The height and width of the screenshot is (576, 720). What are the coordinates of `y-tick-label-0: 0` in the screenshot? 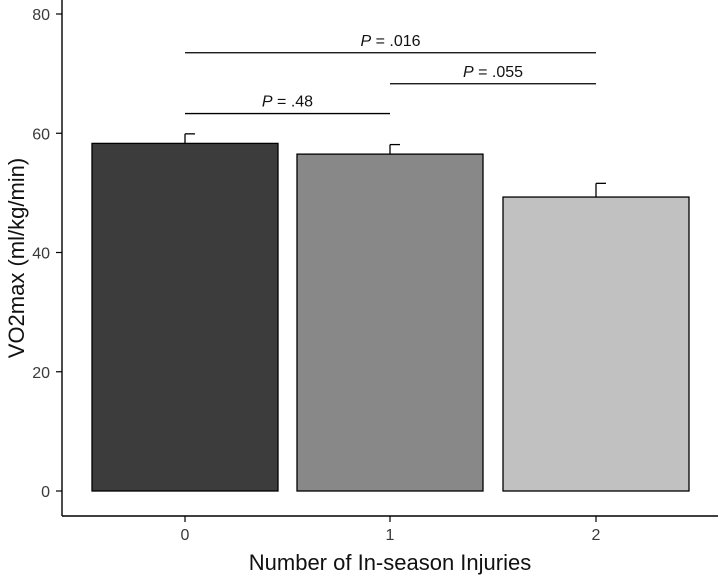 It's located at (45, 492).